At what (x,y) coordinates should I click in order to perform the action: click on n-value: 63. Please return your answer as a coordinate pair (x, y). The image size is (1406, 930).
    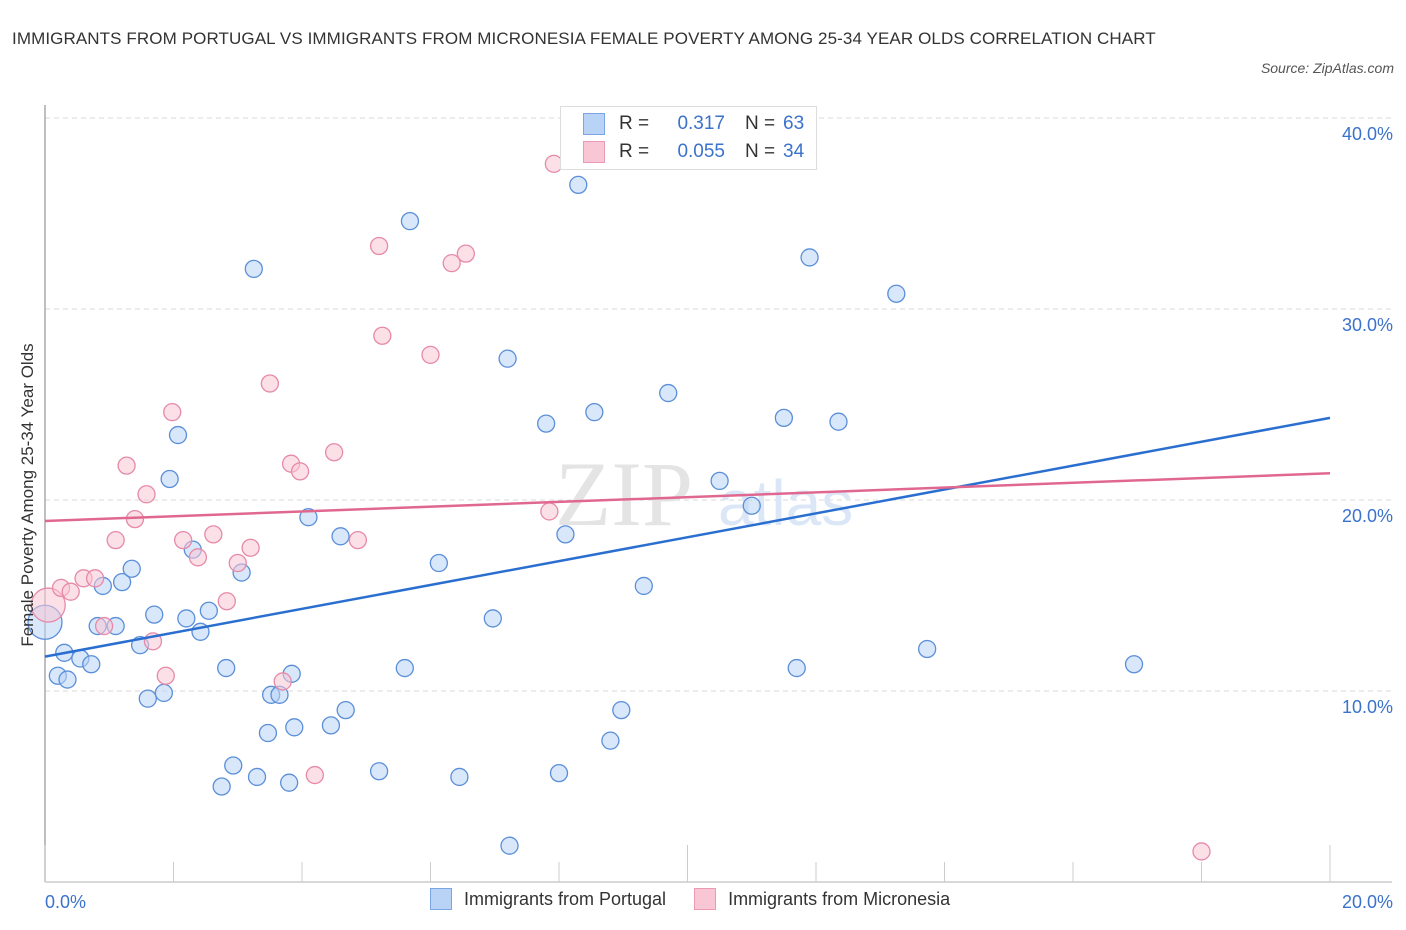
    Looking at the image, I should click on (794, 123).